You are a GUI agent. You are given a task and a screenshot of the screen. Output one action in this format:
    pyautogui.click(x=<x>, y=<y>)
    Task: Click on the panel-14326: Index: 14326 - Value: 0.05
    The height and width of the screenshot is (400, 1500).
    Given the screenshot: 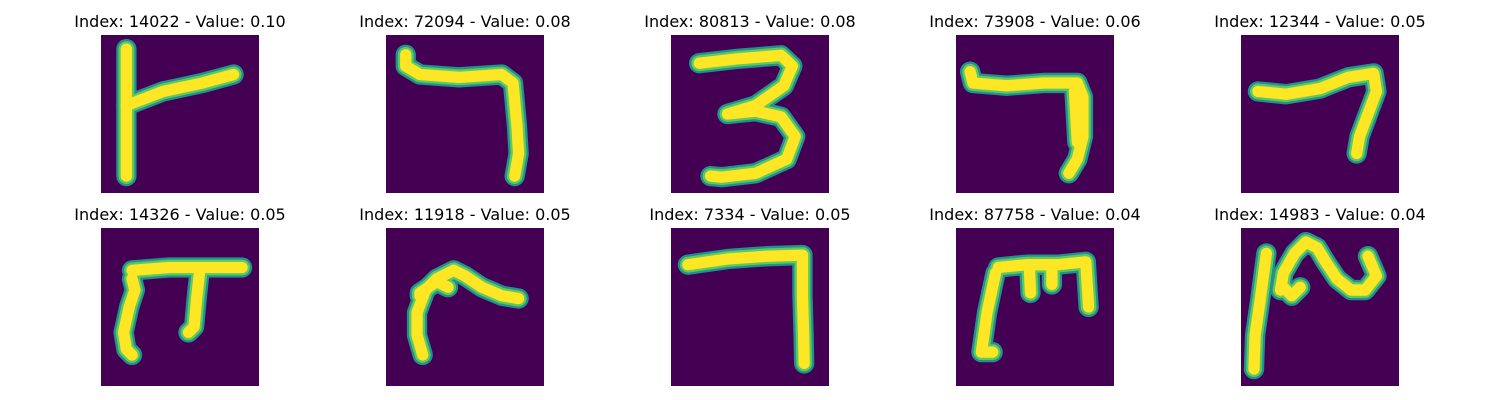 What is the action you would take?
    pyautogui.click(x=180, y=300)
    